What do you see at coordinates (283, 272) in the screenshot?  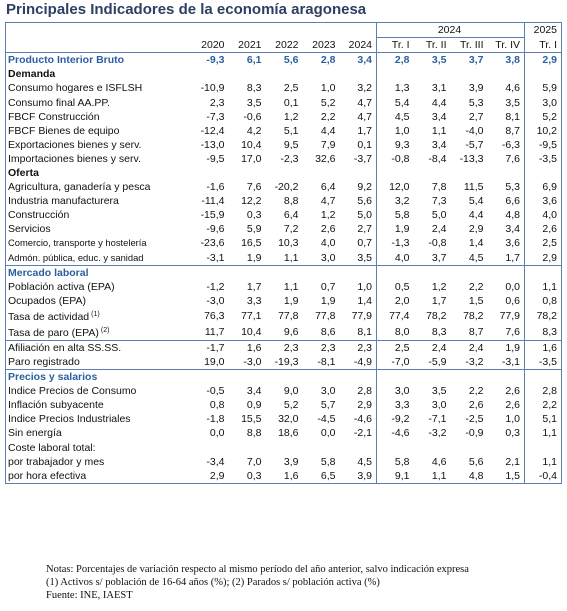 I see `table-row: Mercado laboral` at bounding box center [283, 272].